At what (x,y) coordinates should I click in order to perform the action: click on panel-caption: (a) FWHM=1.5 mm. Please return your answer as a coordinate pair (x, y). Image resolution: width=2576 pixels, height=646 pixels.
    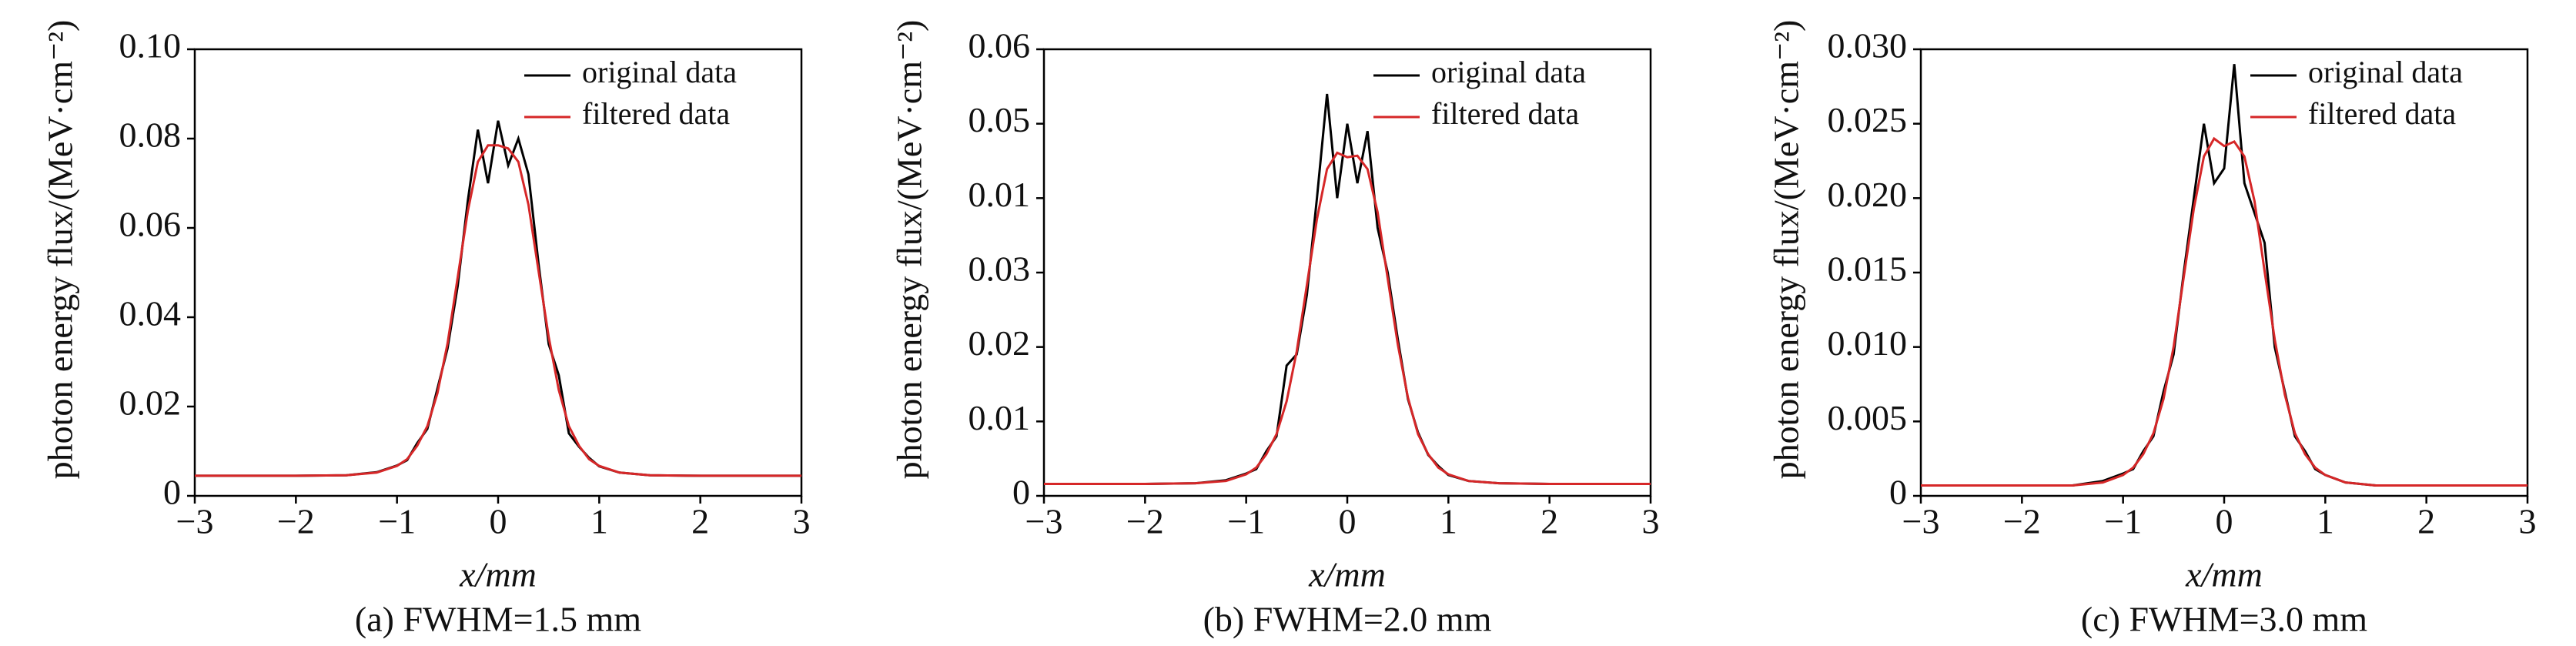
    Looking at the image, I should click on (498, 619).